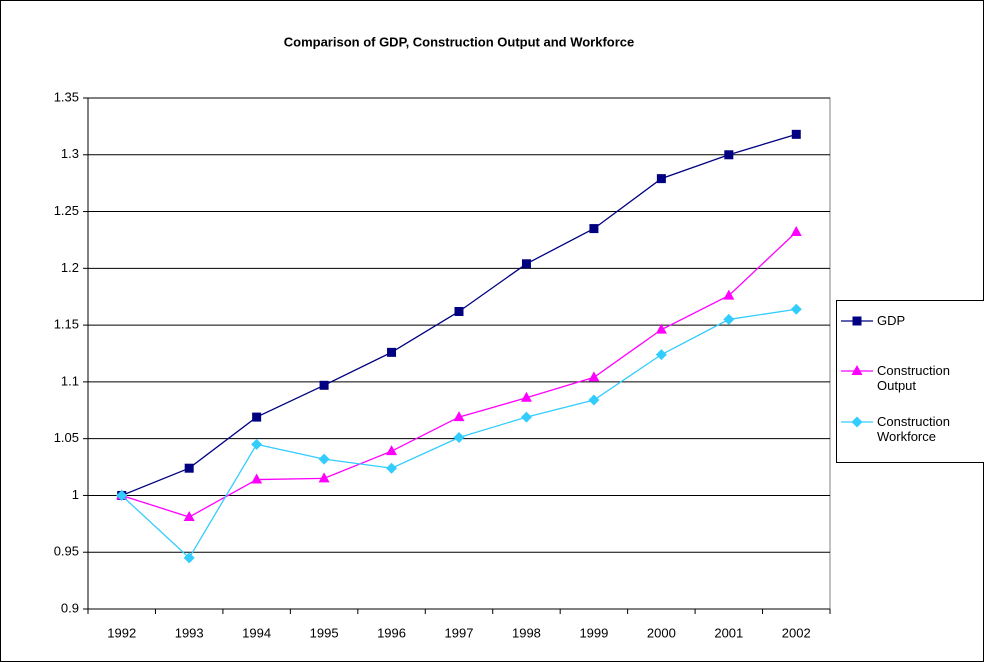 The width and height of the screenshot is (984, 662). I want to click on legend-label: Construction Workforce, so click(913, 429).